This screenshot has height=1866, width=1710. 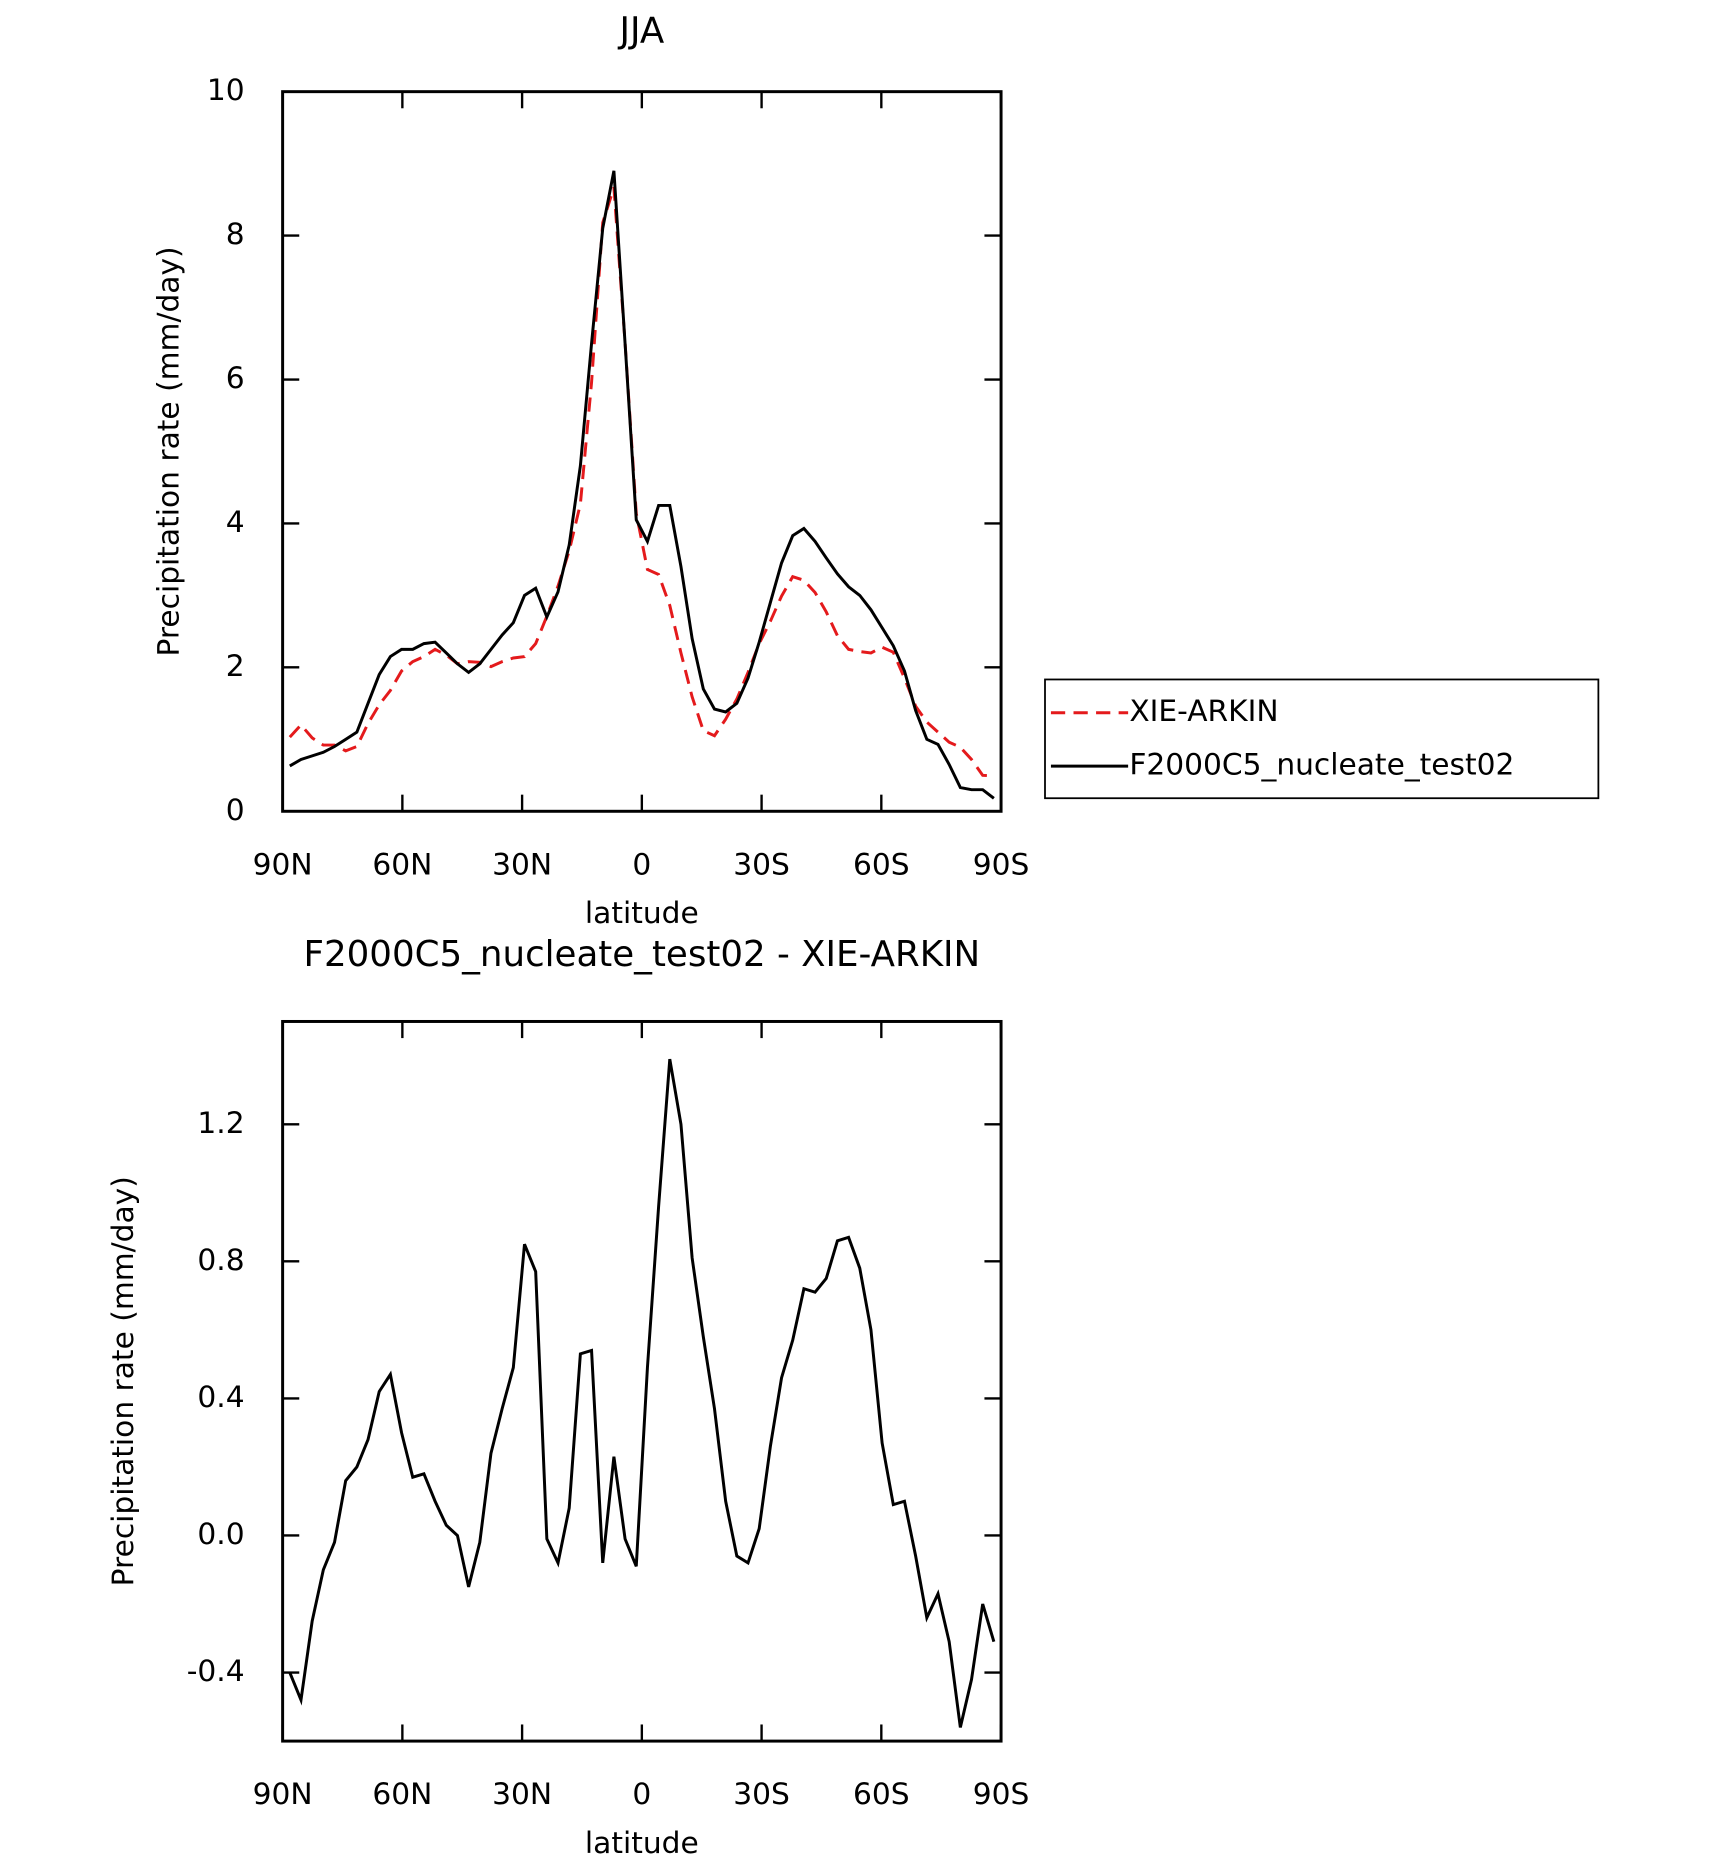 I want to click on y-tick-label: 0.0, so click(x=220, y=1533).